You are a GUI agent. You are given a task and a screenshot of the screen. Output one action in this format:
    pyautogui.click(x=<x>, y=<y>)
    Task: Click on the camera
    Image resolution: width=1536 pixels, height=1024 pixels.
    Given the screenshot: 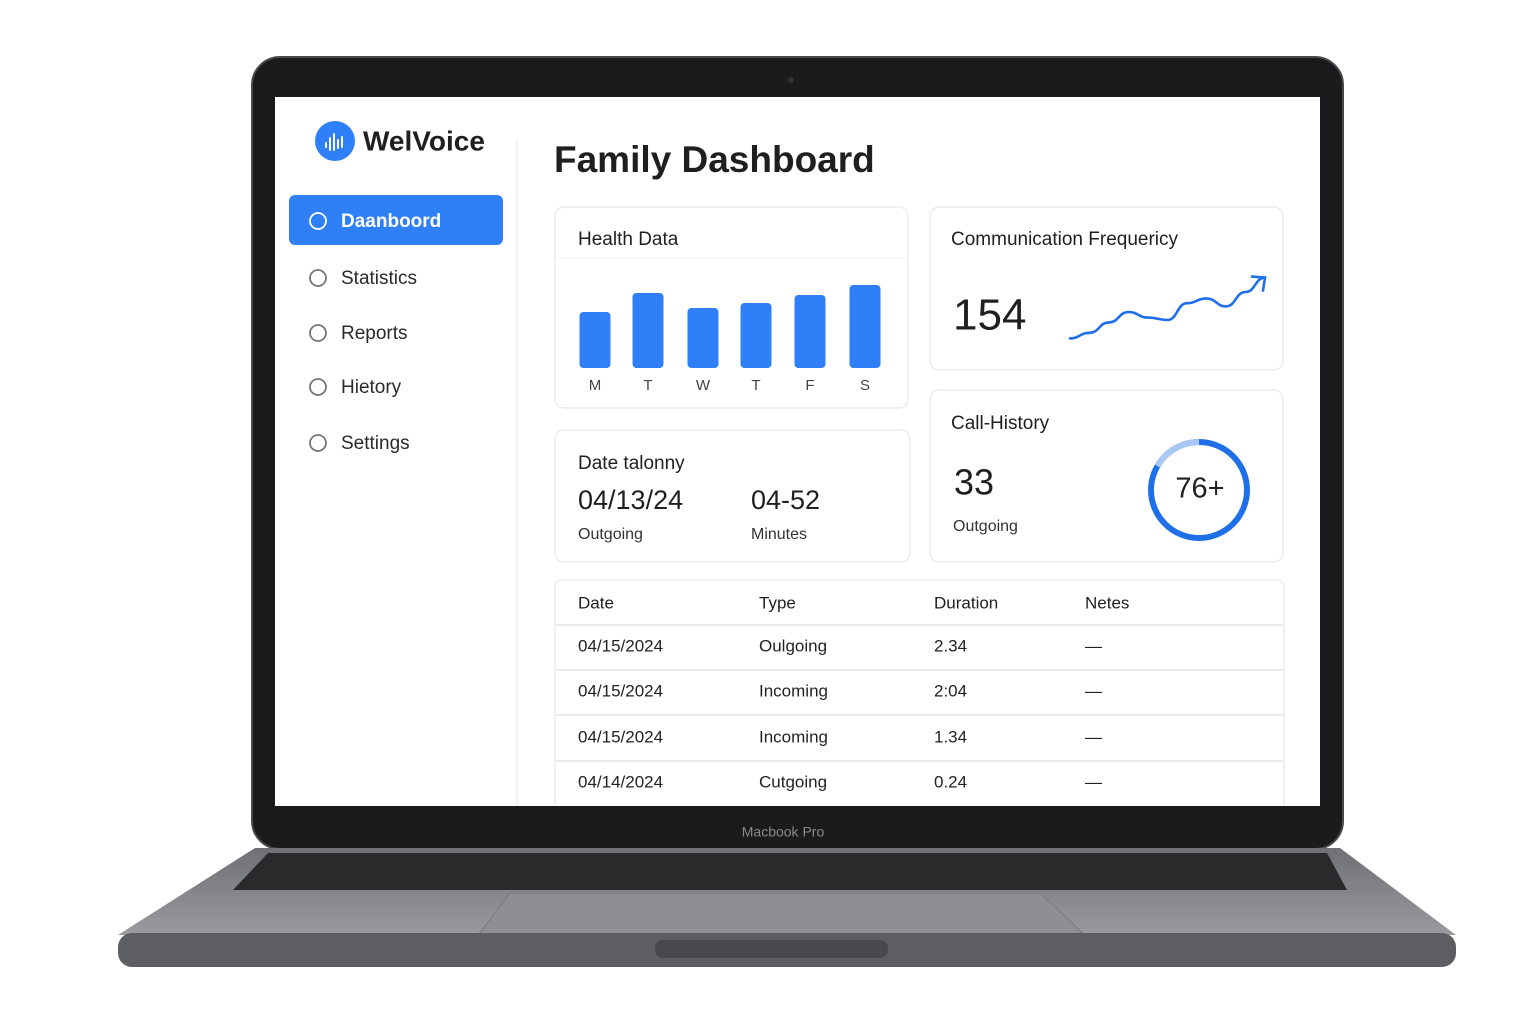 What is the action you would take?
    pyautogui.click(x=791, y=80)
    